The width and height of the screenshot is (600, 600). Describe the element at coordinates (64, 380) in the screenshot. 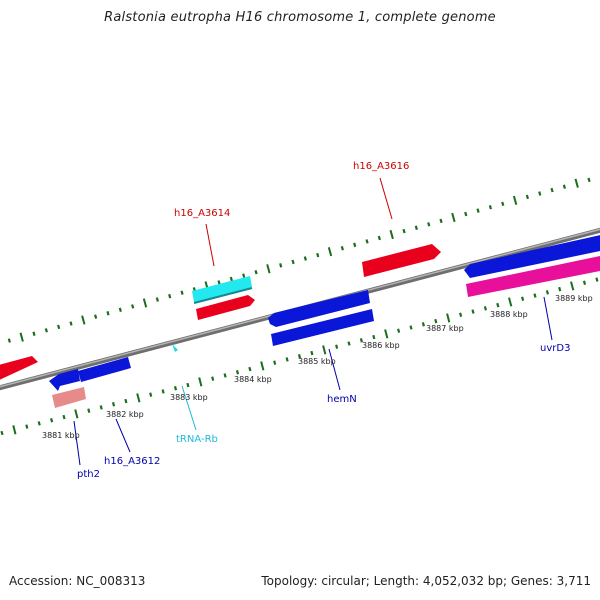

I see `cds-pth2-region` at that location.